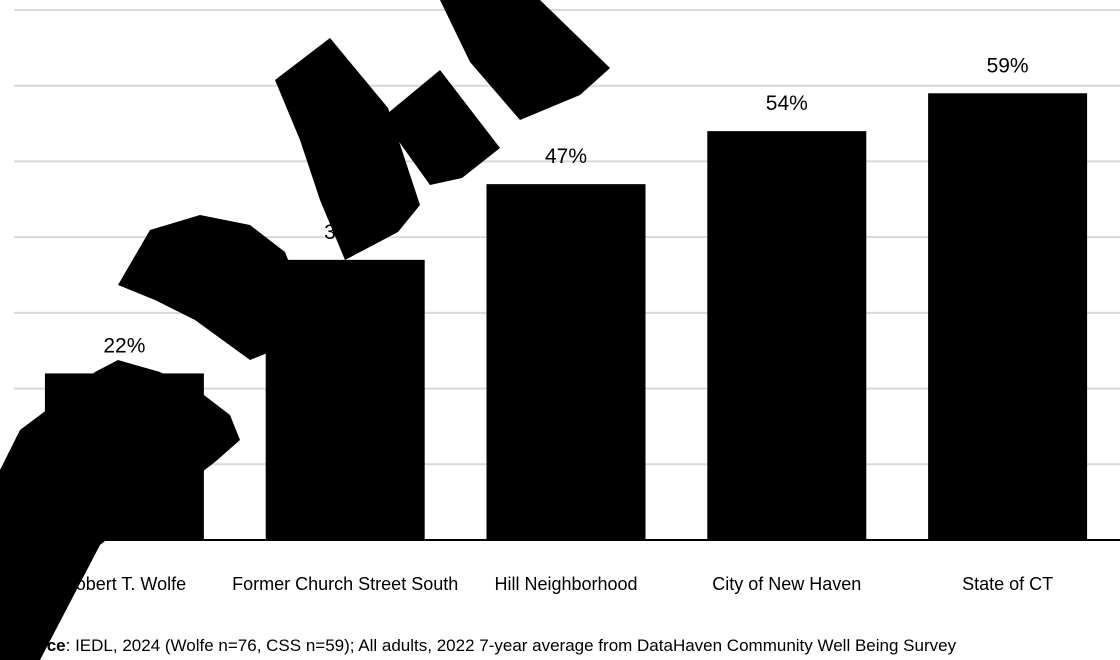 The image size is (1120, 660). What do you see at coordinates (124, 345) in the screenshot?
I see `data-label-0: 22%` at bounding box center [124, 345].